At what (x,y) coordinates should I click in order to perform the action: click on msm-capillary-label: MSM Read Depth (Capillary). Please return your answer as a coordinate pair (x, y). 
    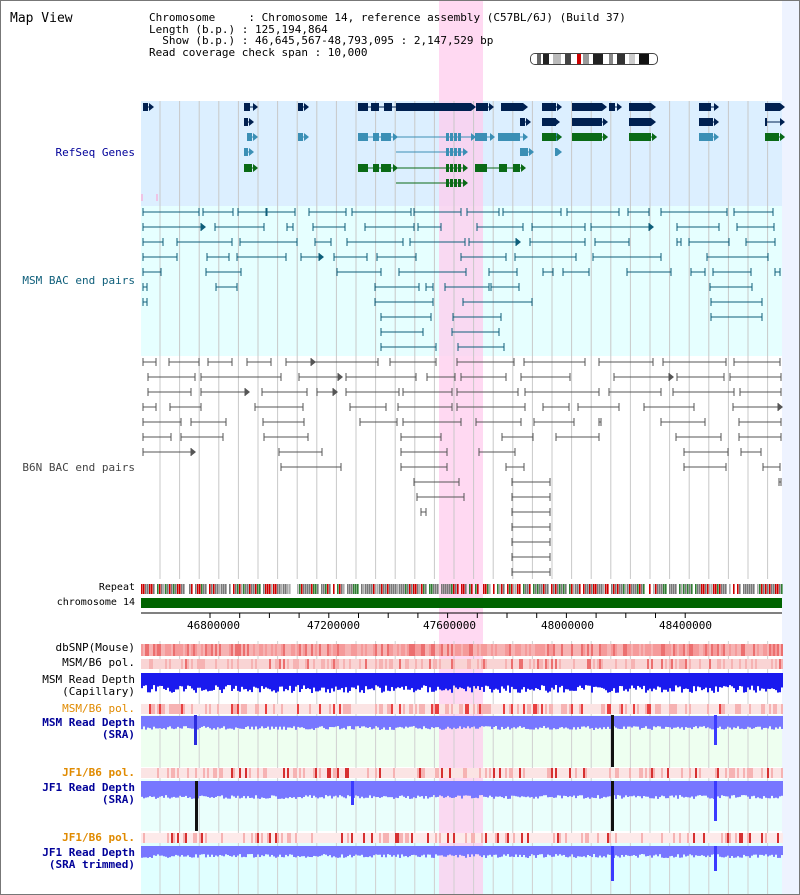
    Looking at the image, I should click on (70, 686).